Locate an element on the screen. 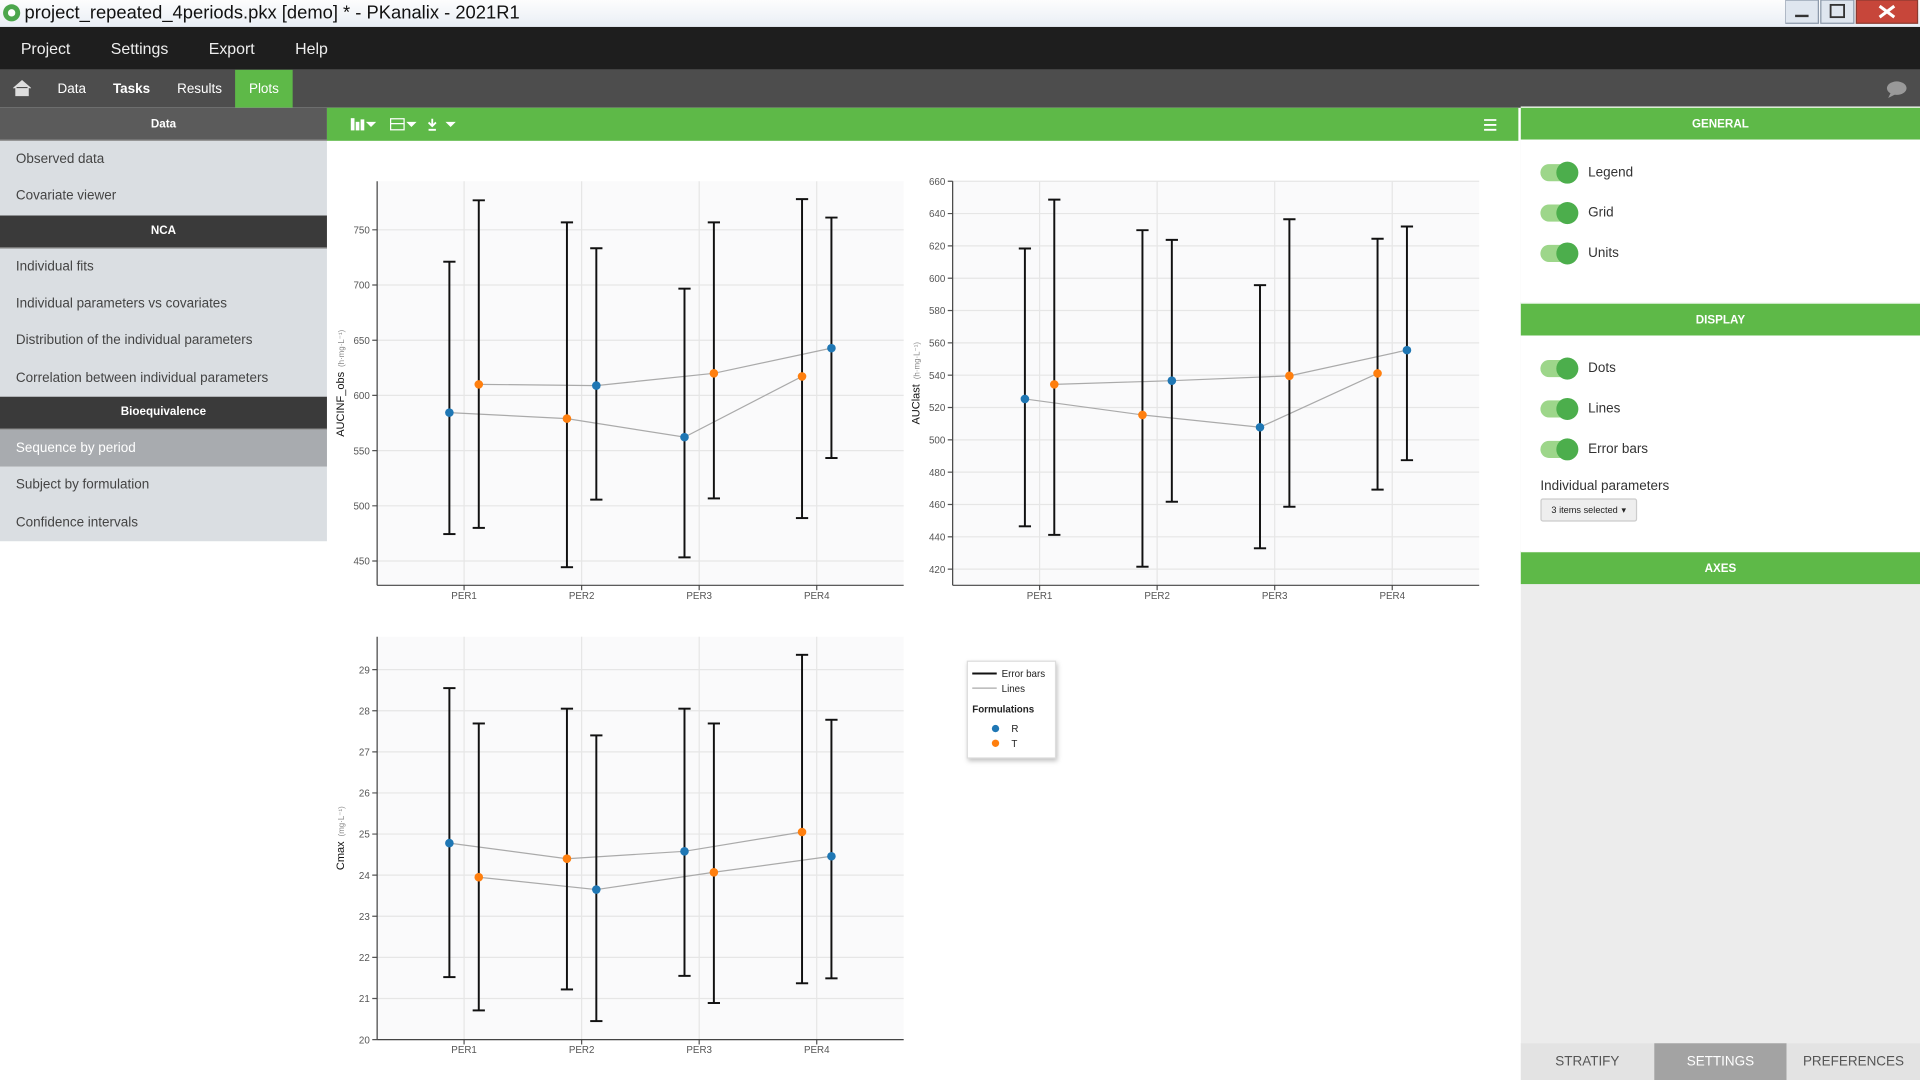 The image size is (1920, 1080). section-header: GENERAL is located at coordinates (1720, 123).